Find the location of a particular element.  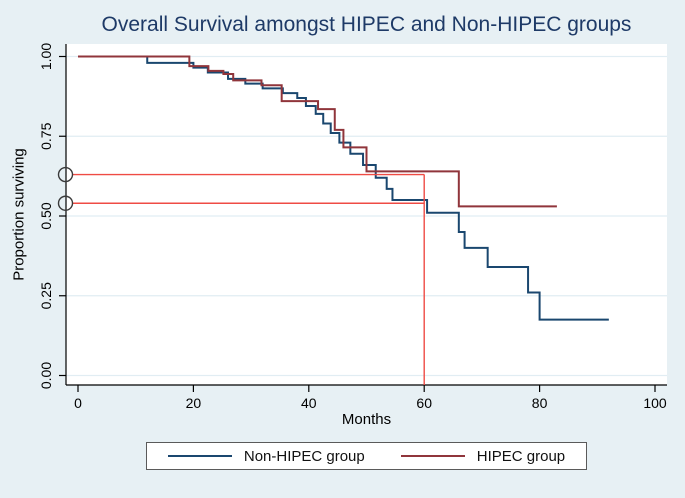

x-tick-label: 20 is located at coordinates (194, 403).